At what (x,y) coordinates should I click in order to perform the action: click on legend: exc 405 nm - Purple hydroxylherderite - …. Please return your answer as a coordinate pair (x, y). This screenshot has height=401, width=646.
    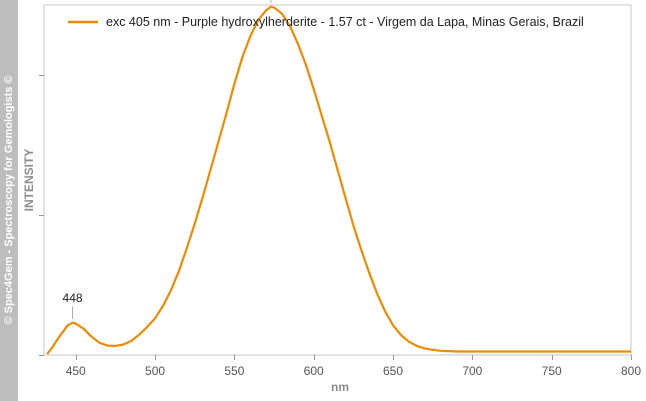
    Looking at the image, I should click on (326, 22).